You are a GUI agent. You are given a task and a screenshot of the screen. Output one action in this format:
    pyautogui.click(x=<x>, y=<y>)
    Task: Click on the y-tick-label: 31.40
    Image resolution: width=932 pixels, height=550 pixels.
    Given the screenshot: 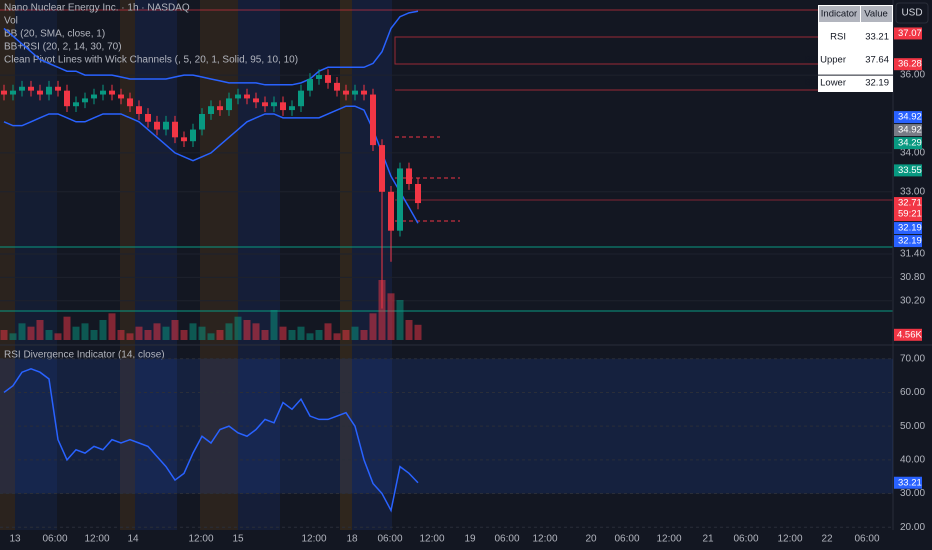 What is the action you would take?
    pyautogui.click(x=912, y=254)
    